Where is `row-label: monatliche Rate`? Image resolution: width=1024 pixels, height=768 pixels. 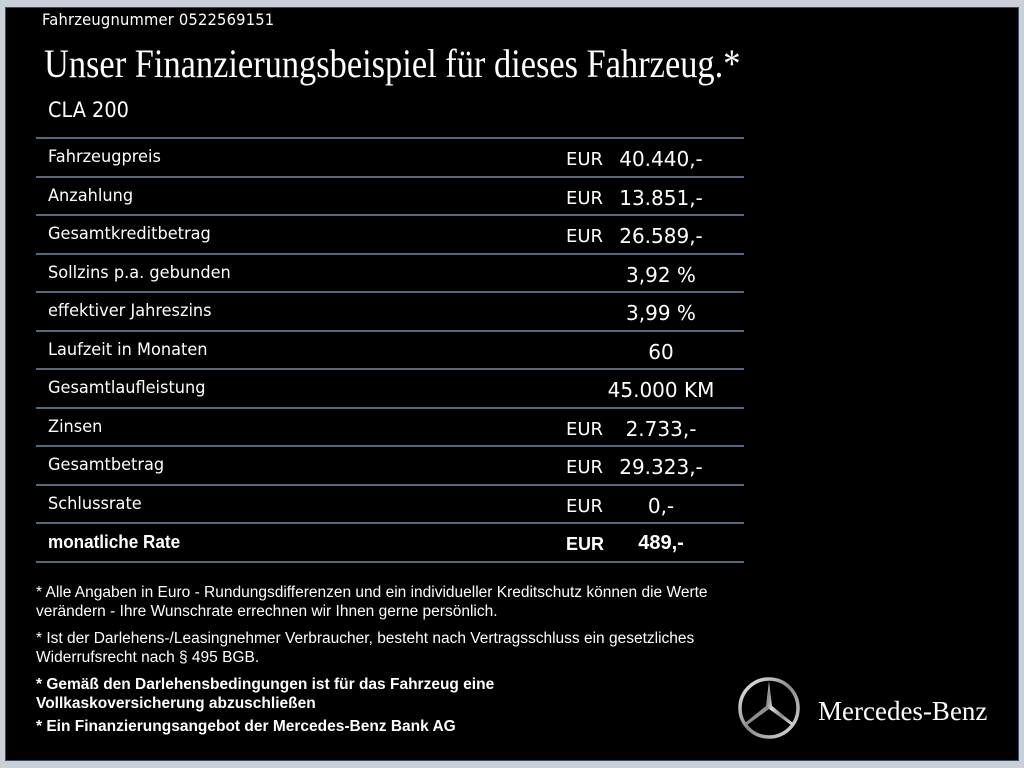 row-label: monatliche Rate is located at coordinates (114, 542).